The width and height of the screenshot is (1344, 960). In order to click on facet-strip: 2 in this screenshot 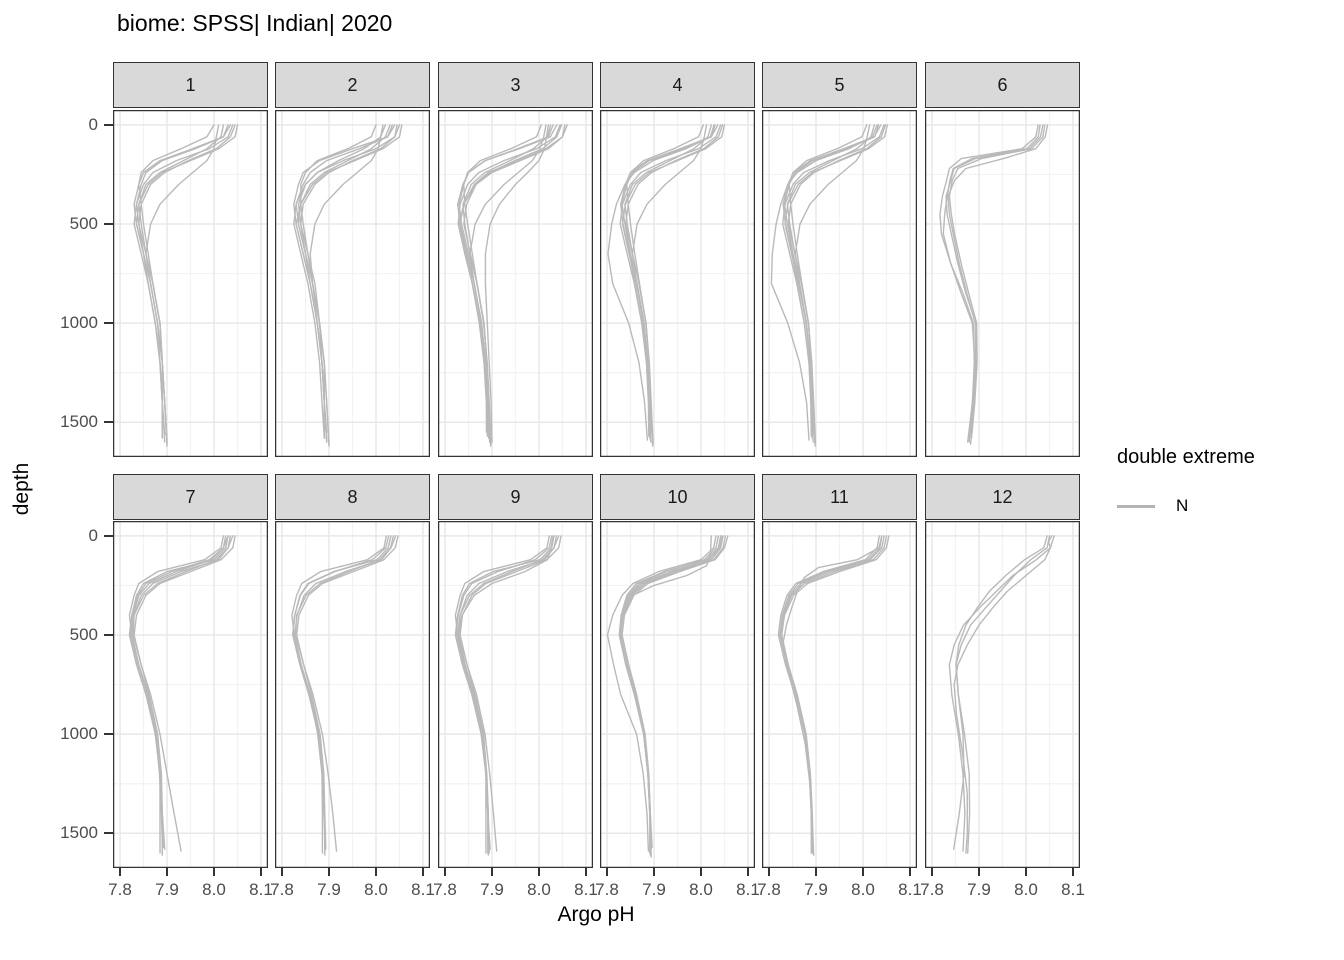, I will do `click(352, 85)`.